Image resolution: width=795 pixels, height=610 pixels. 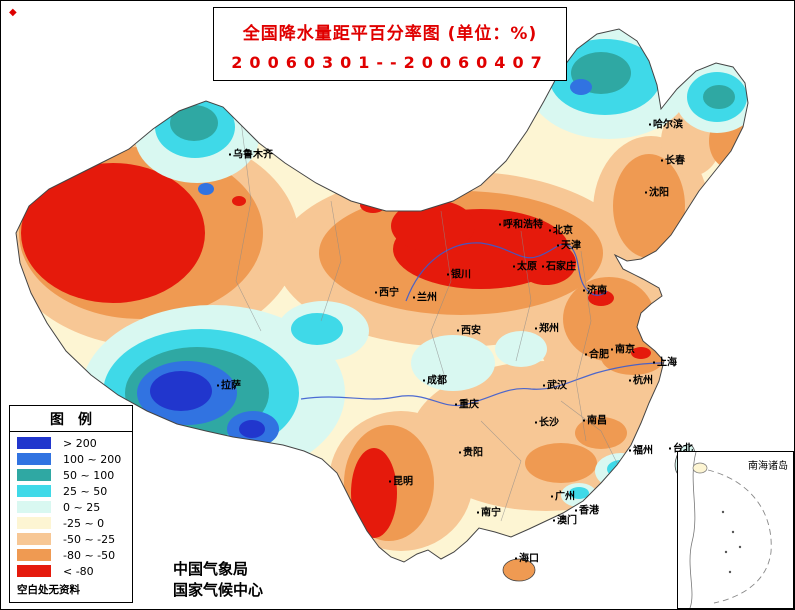 What do you see at coordinates (89, 475) in the screenshot?
I see `legend-label: 50 ~ 100` at bounding box center [89, 475].